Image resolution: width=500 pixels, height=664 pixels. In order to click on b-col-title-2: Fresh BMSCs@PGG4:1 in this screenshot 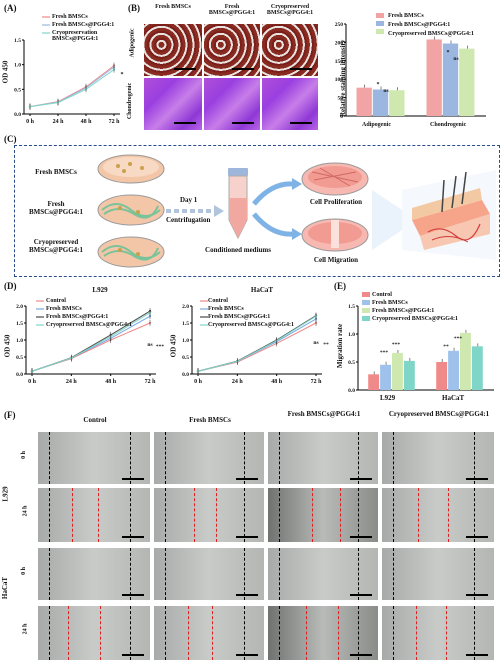, I will do `click(232, 10)`.